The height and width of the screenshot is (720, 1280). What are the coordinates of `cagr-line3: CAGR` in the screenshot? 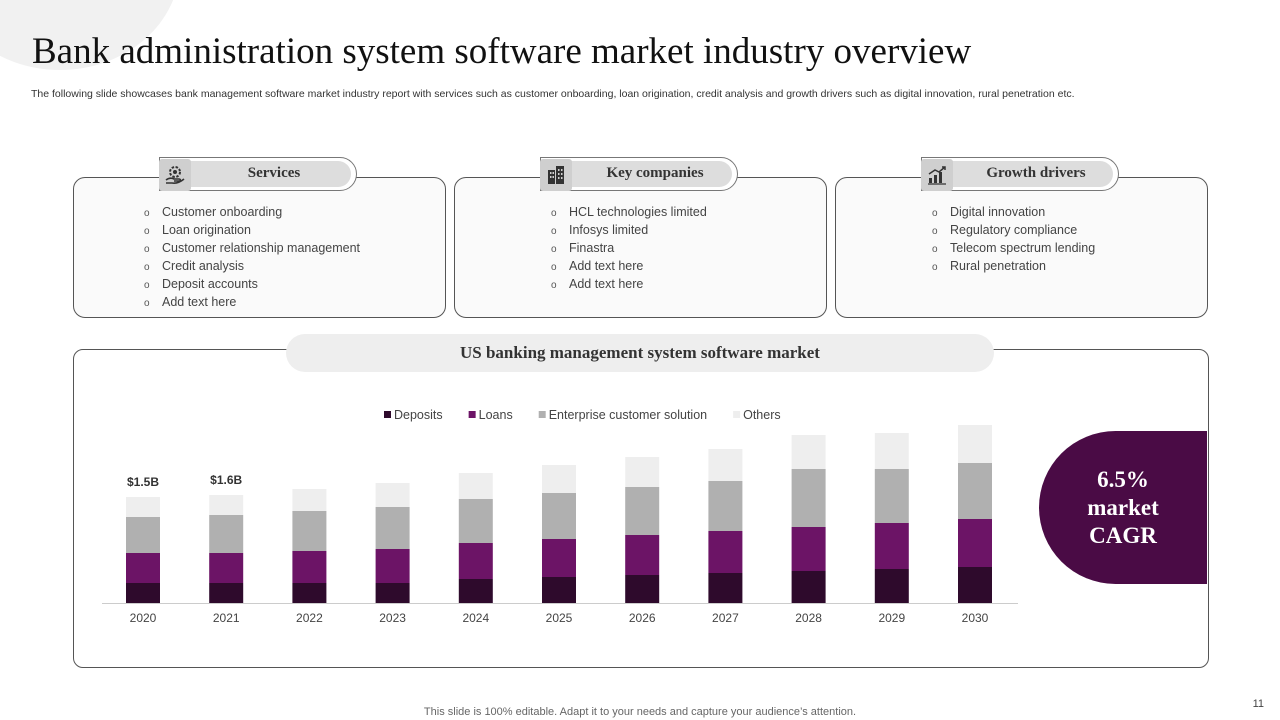 It's located at (1123, 535).